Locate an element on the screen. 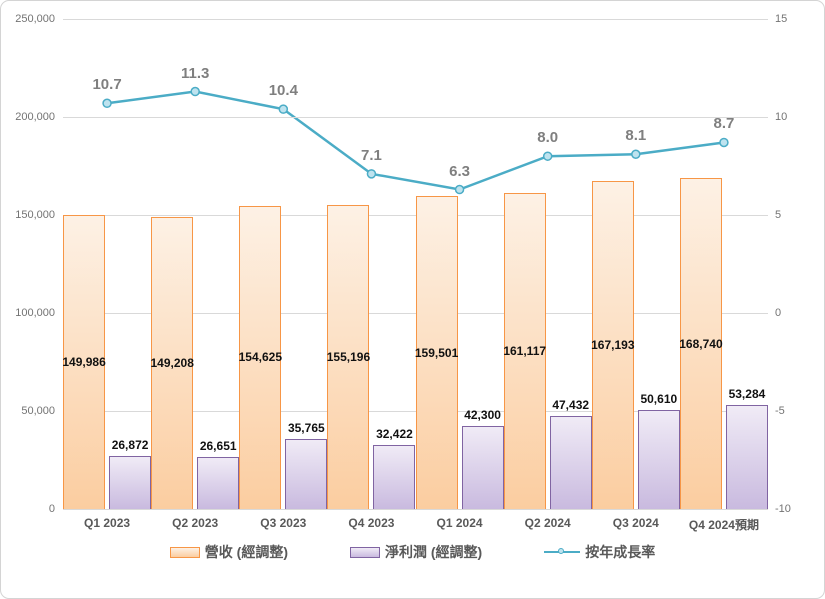  category-label-2: Q2 2023 is located at coordinates (195, 523).